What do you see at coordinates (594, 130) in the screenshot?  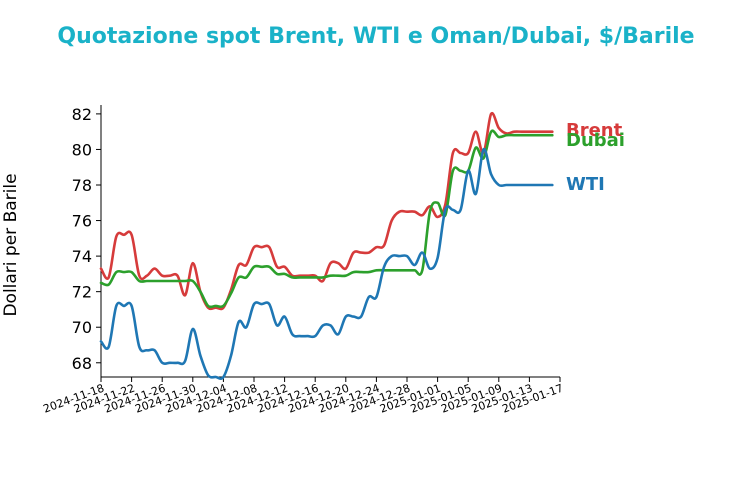 I see `series-label-brent: Brent` at bounding box center [594, 130].